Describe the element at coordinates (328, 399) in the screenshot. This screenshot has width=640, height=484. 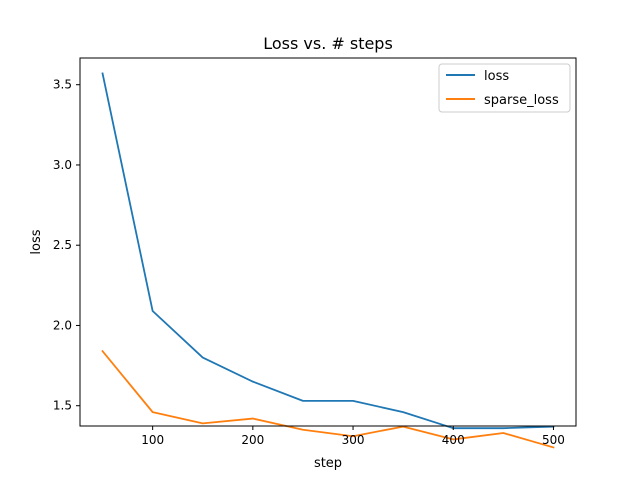
I see `series-line-sparse-loss` at that location.